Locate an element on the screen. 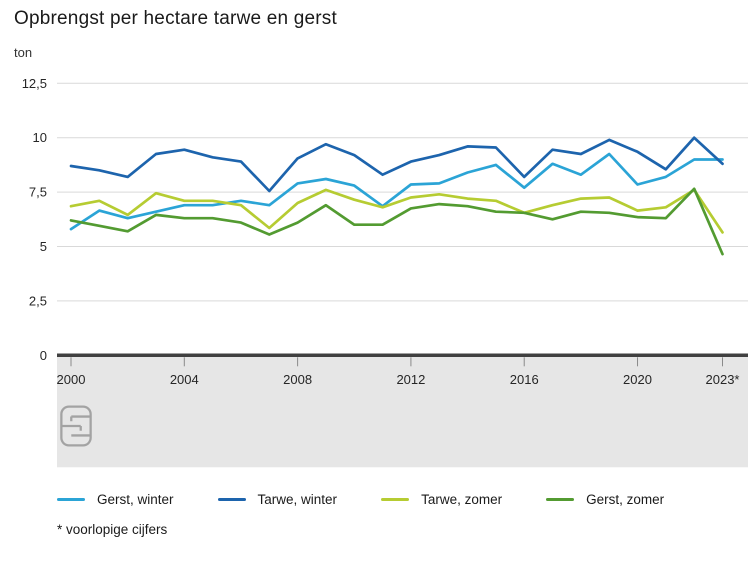 The width and height of the screenshot is (750, 562). y-tick-label: 12,5 is located at coordinates (34, 83).